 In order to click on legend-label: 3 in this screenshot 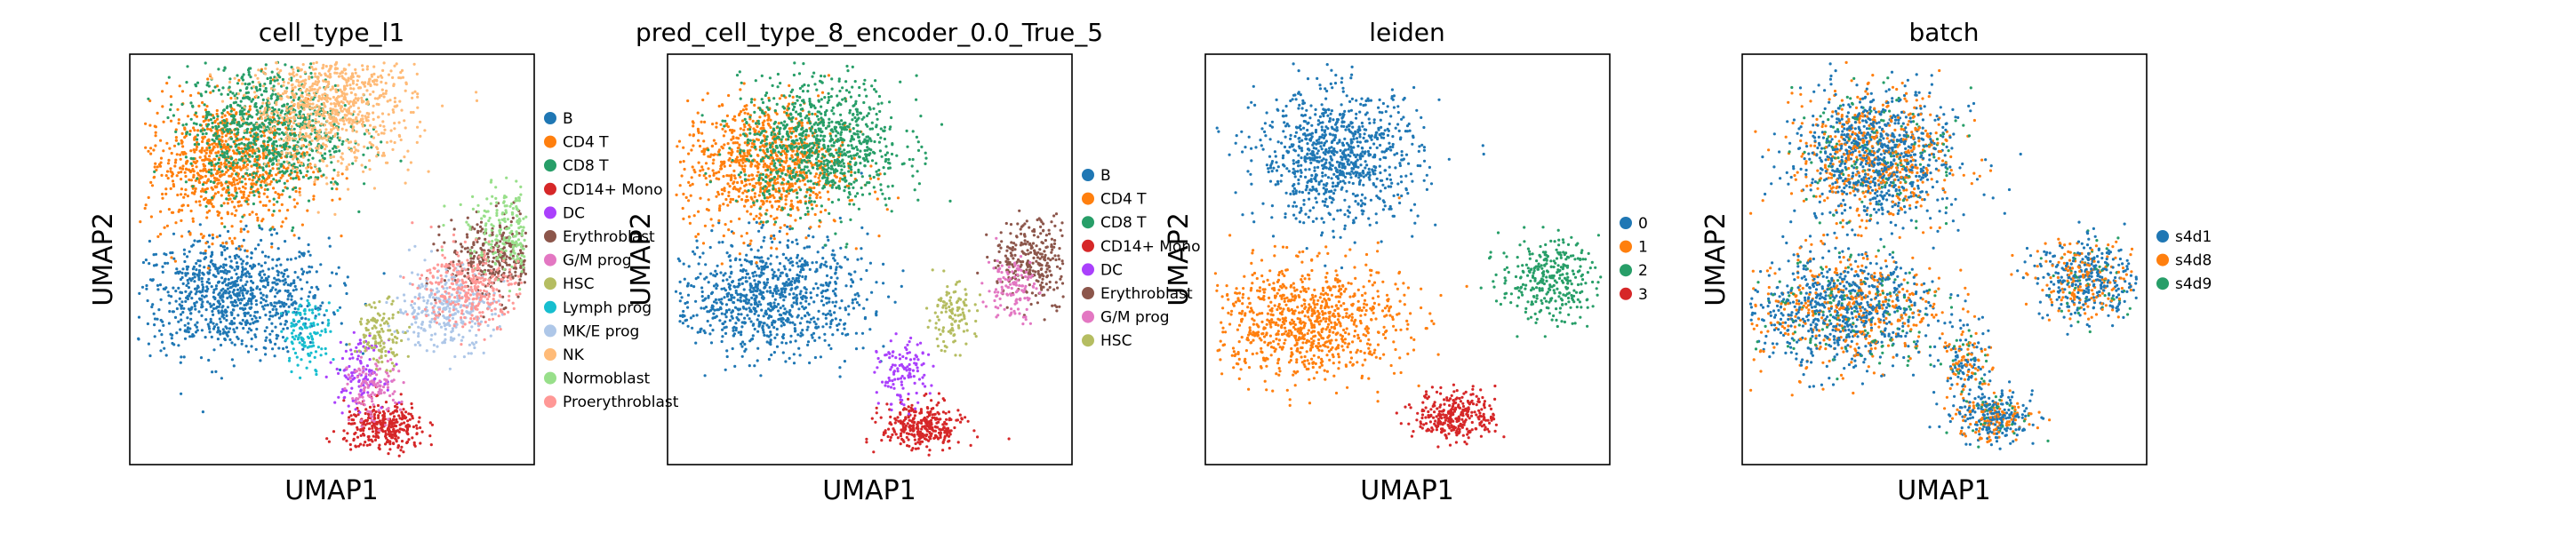, I will do `click(1643, 295)`.